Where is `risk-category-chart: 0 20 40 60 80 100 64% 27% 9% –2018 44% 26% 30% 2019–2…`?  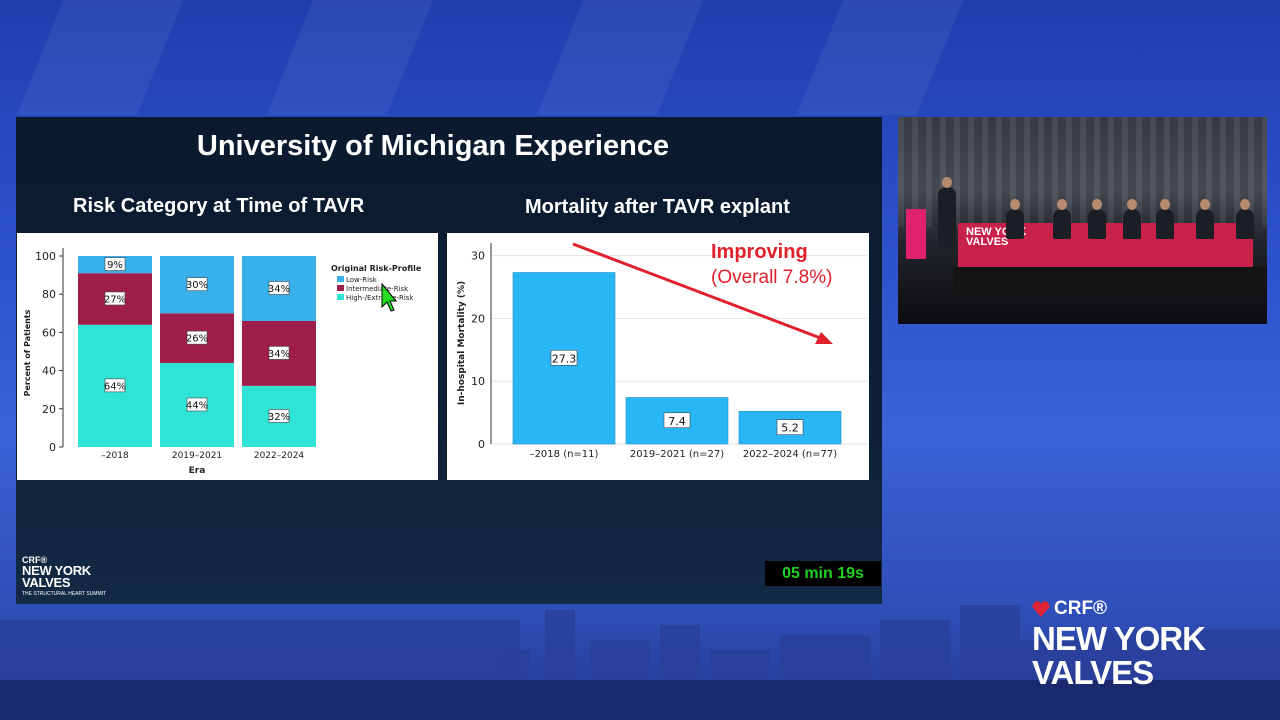 risk-category-chart: 0 20 40 60 80 100 64% 27% 9% –2018 44% 26% 30% 2019–2… is located at coordinates (222, 362).